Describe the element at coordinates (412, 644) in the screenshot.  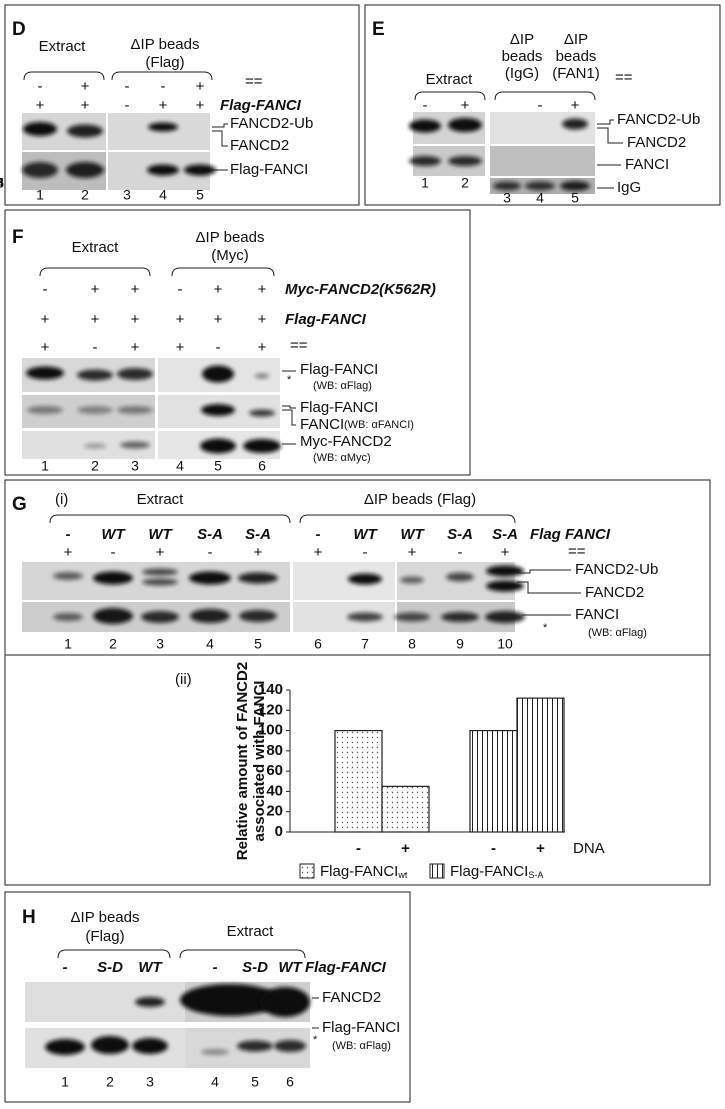
I see `lane-number: 8` at that location.